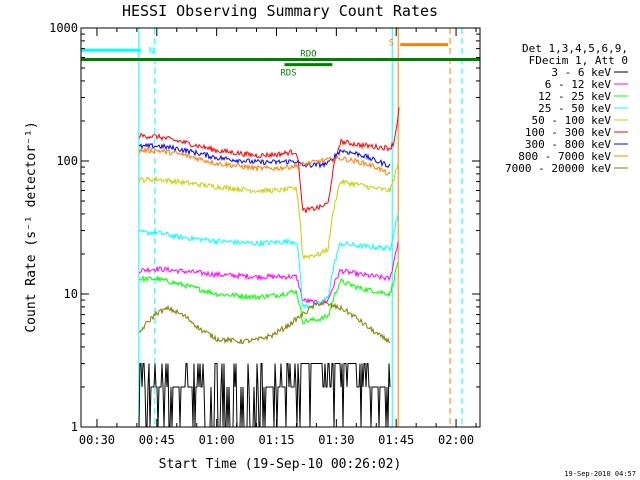 Image resolution: width=640 pixels, height=480 pixels. I want to click on legend-label-3: 25 - 50 keV, so click(574, 108).